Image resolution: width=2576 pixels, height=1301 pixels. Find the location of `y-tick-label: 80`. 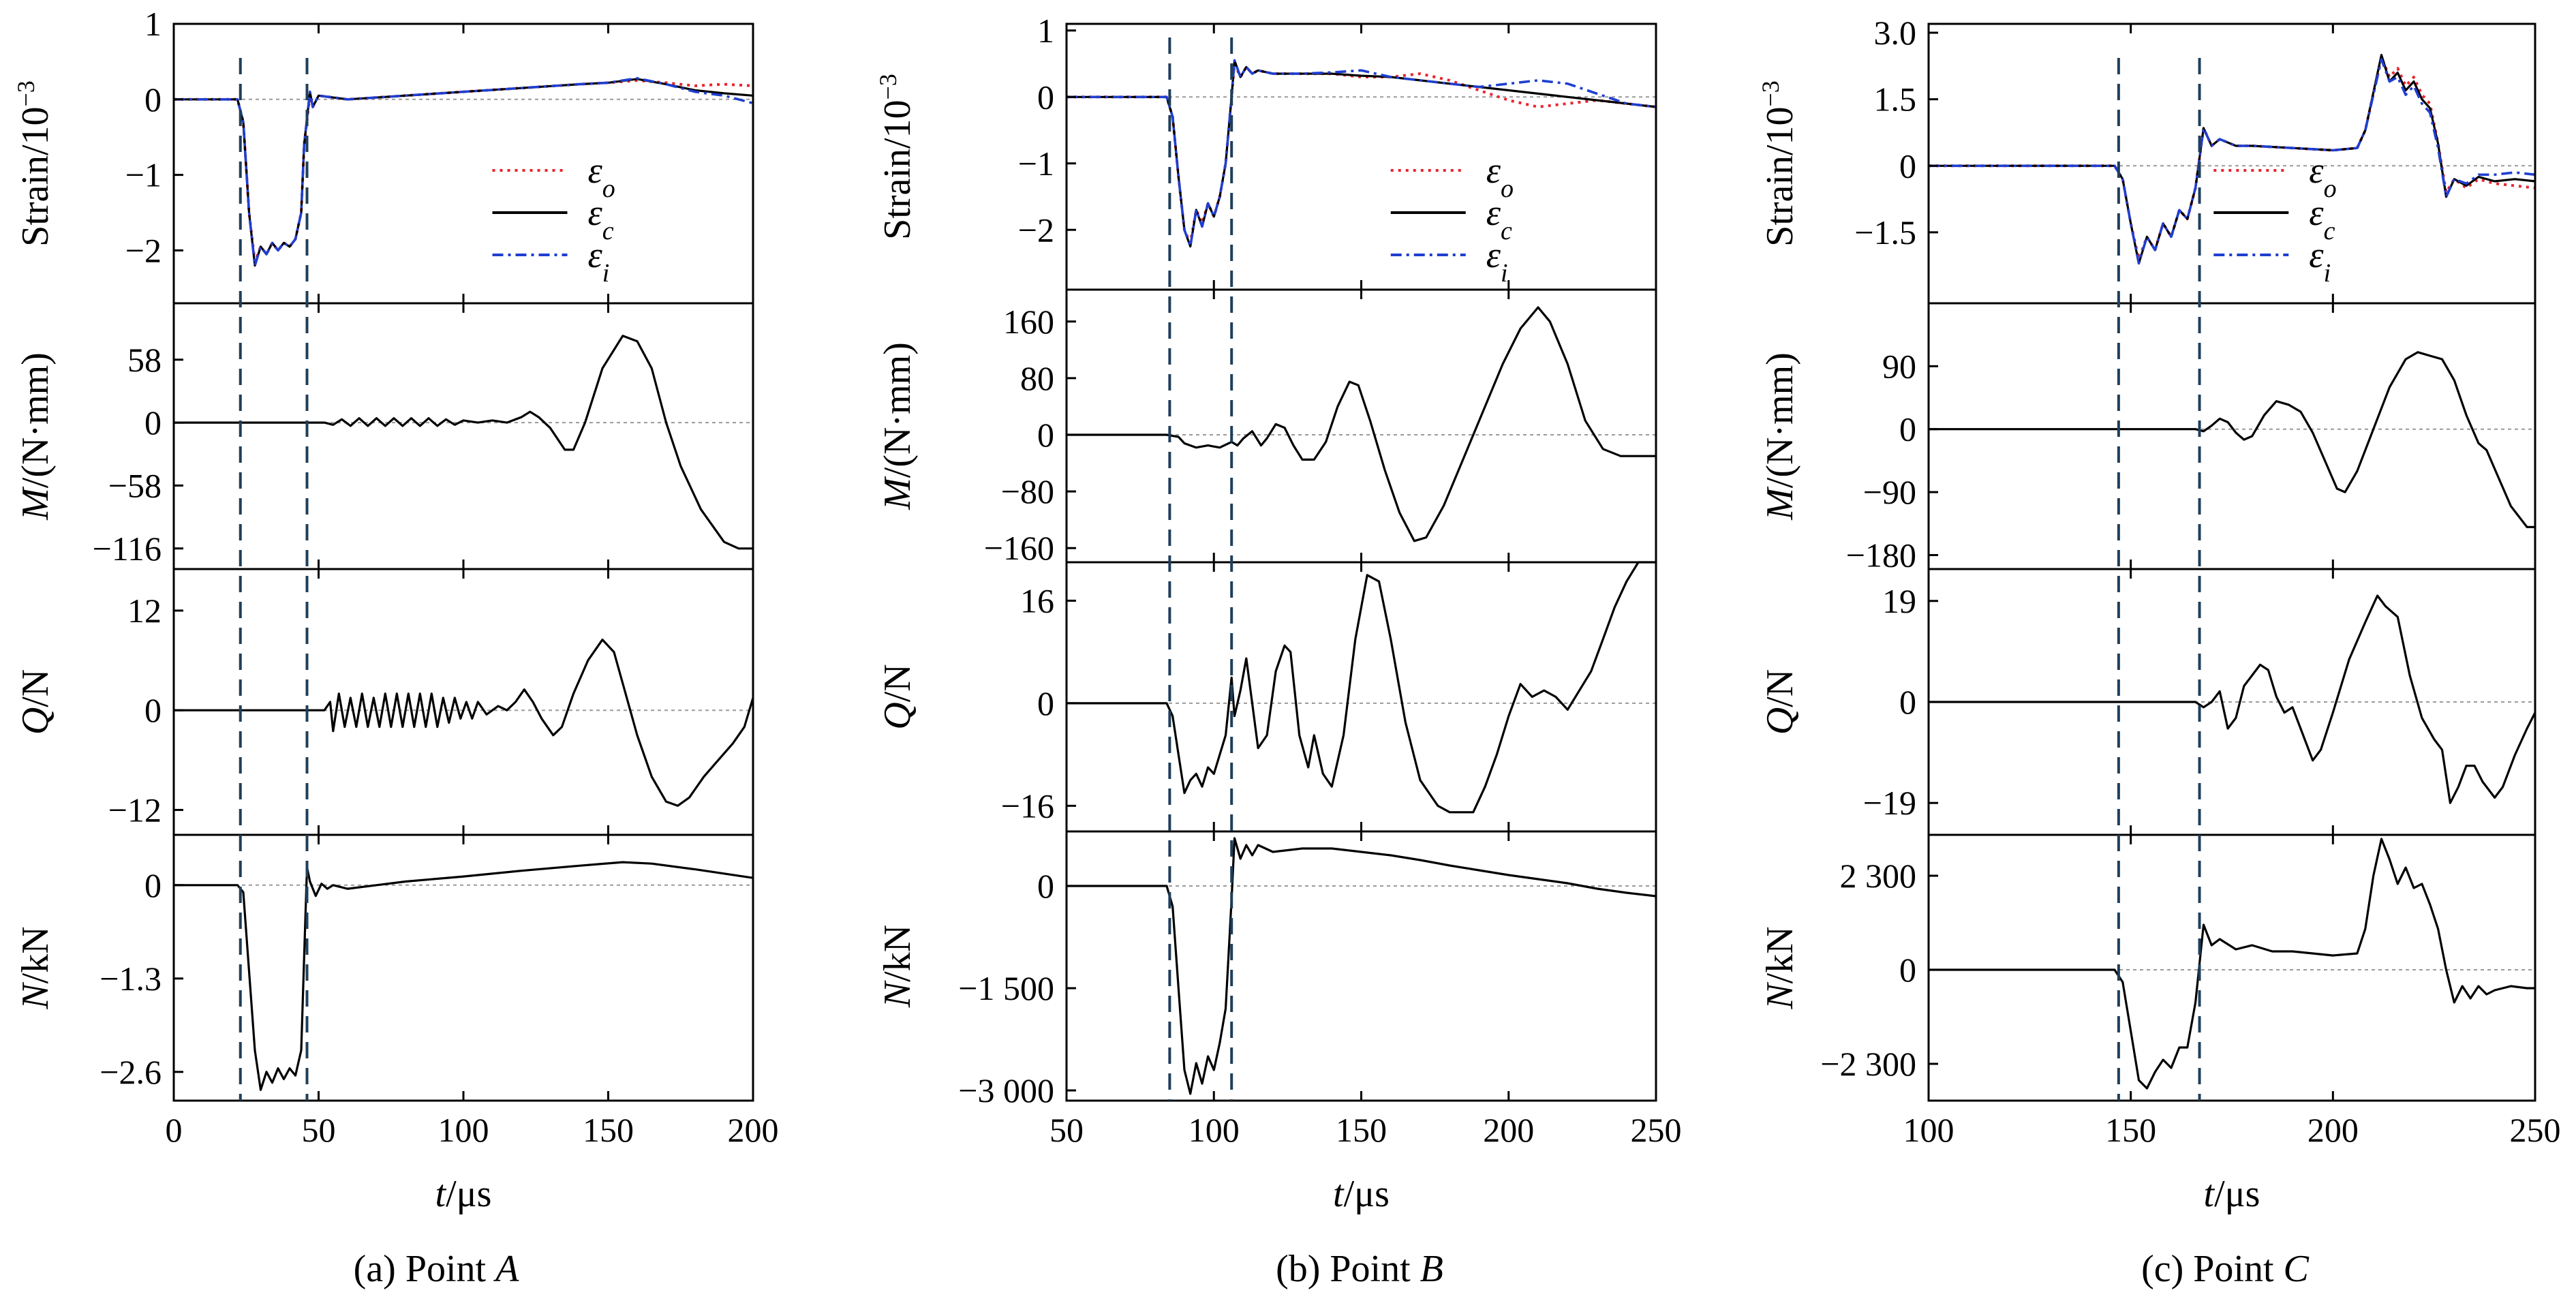

y-tick-label: 80 is located at coordinates (1037, 378).